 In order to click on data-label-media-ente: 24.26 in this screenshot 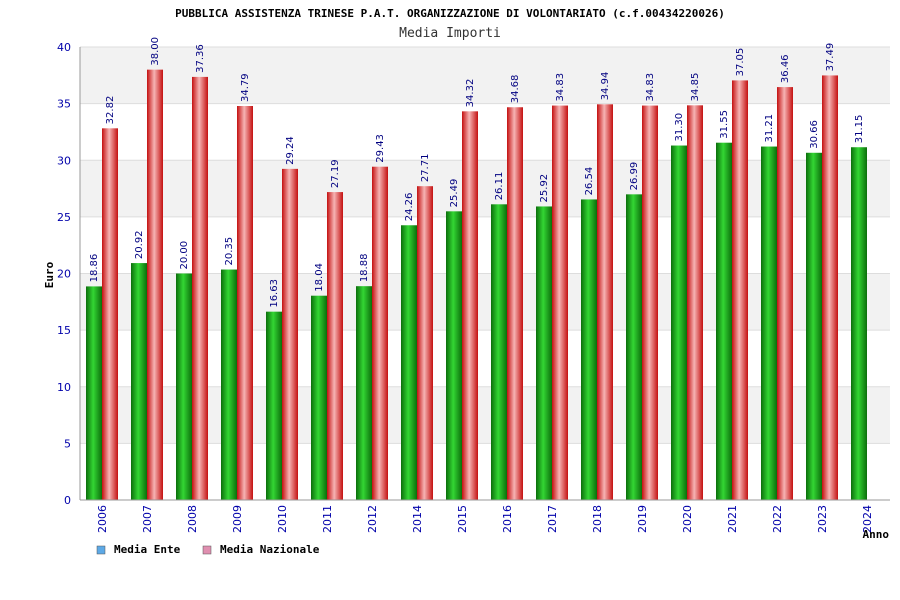, I will do `click(409, 207)`.